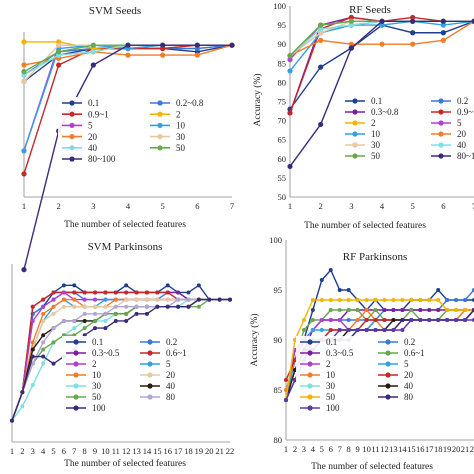 This screenshot has width=474, height=474. Describe the element at coordinates (411, 449) in the screenshot. I see `x-tick-label: 15` at that location.